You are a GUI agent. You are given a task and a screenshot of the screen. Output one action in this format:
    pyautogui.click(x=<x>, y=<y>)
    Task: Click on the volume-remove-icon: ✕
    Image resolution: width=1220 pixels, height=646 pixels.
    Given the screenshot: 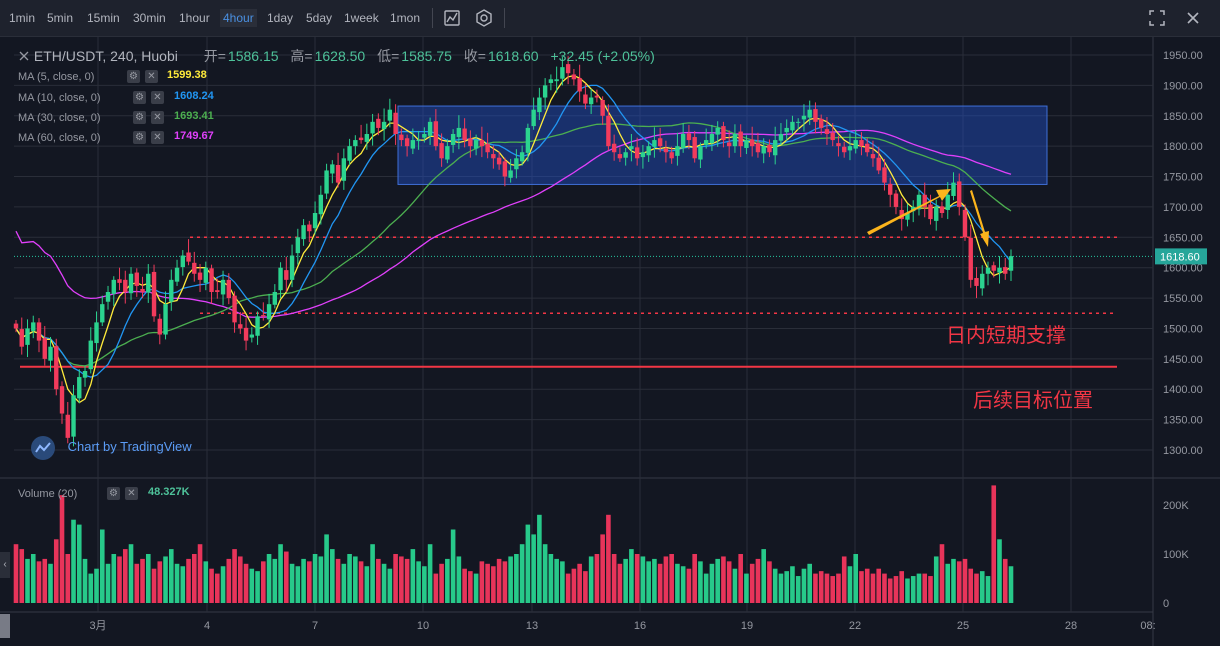 What is the action you would take?
    pyautogui.click(x=131, y=493)
    